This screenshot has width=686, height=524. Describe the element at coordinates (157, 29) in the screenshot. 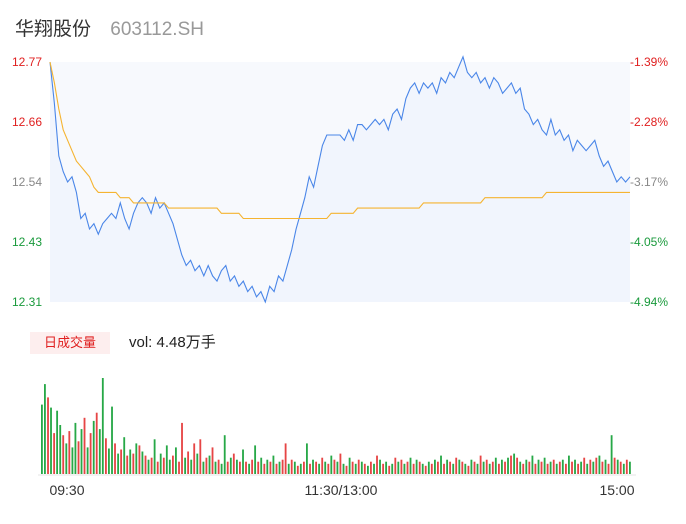

I see `stock-code: 603112.SH` at that location.